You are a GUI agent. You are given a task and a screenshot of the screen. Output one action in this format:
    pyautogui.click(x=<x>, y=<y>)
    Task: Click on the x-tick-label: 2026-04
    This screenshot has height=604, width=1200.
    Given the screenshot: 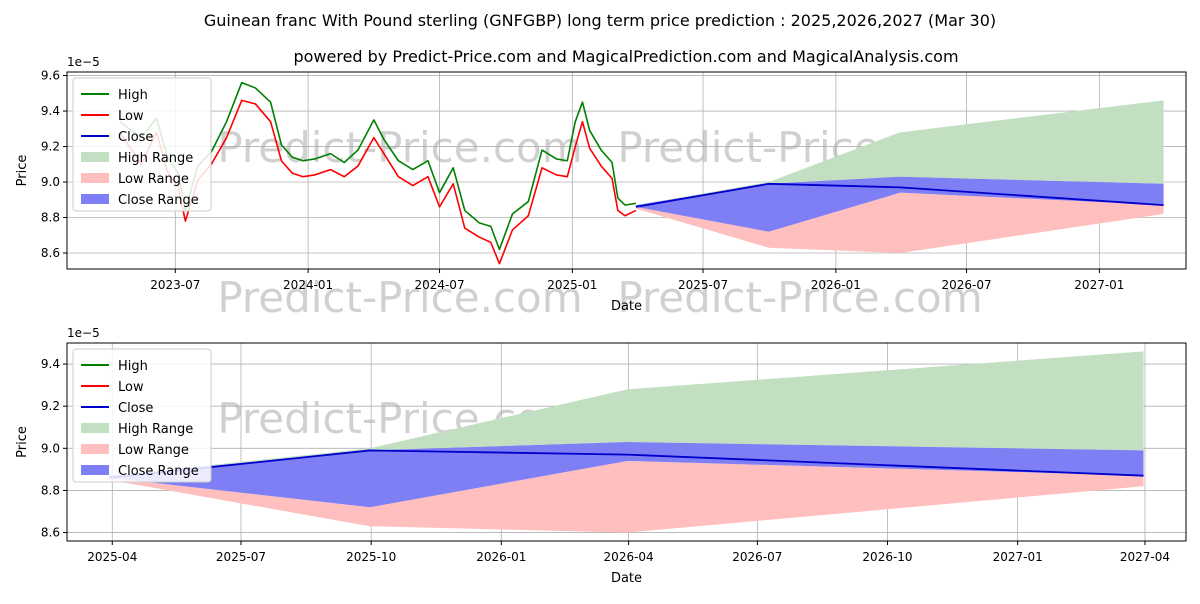 What is the action you would take?
    pyautogui.click(x=629, y=557)
    